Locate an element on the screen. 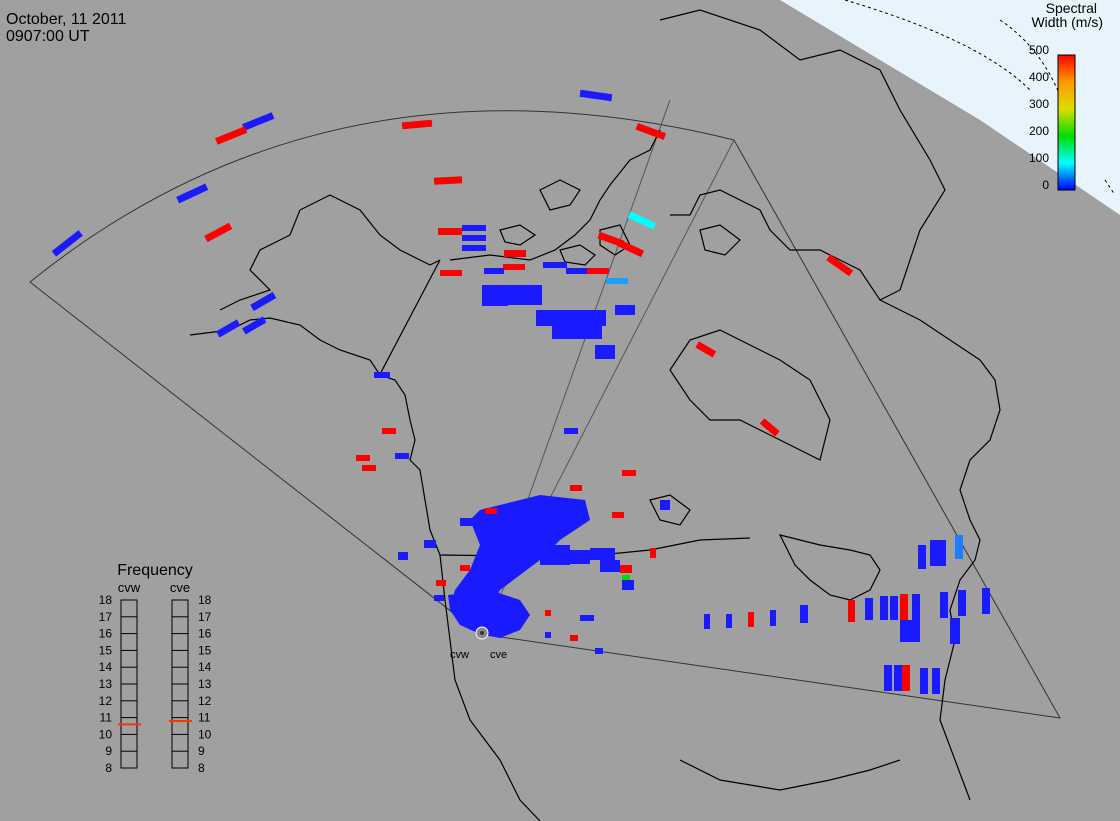 The image size is (1120, 821). frequency-tick-left: 18 is located at coordinates (106, 600).